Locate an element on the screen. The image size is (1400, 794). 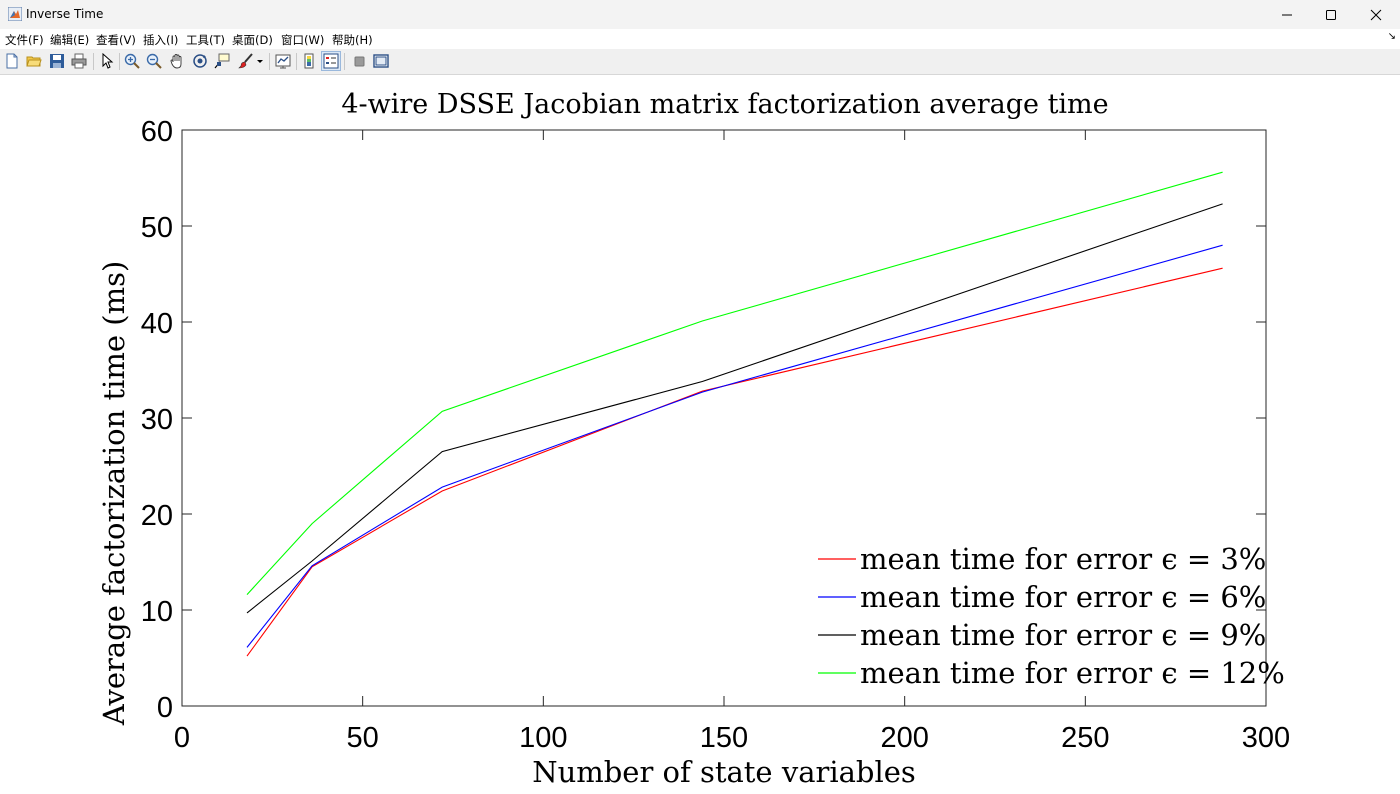
new-figure-icon is located at coordinates (12, 61).